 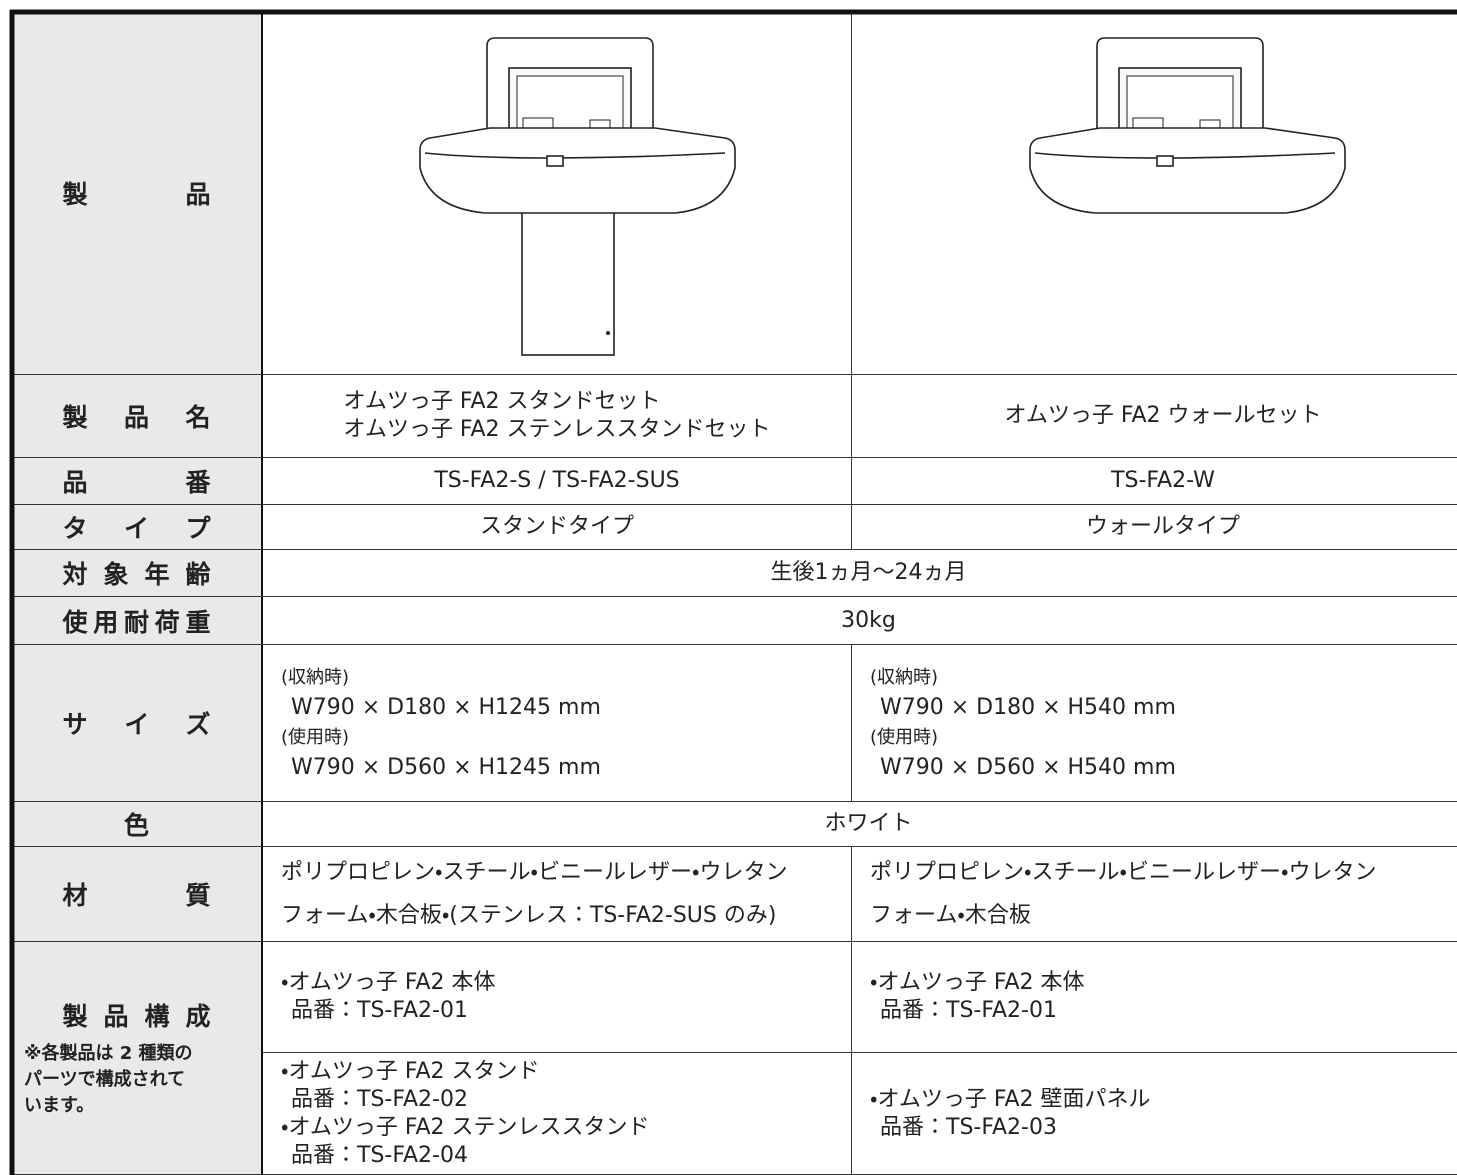 I want to click on cell-text: ・オムツっ子 FA2 壁面パネル, so click(x=1010, y=1099).